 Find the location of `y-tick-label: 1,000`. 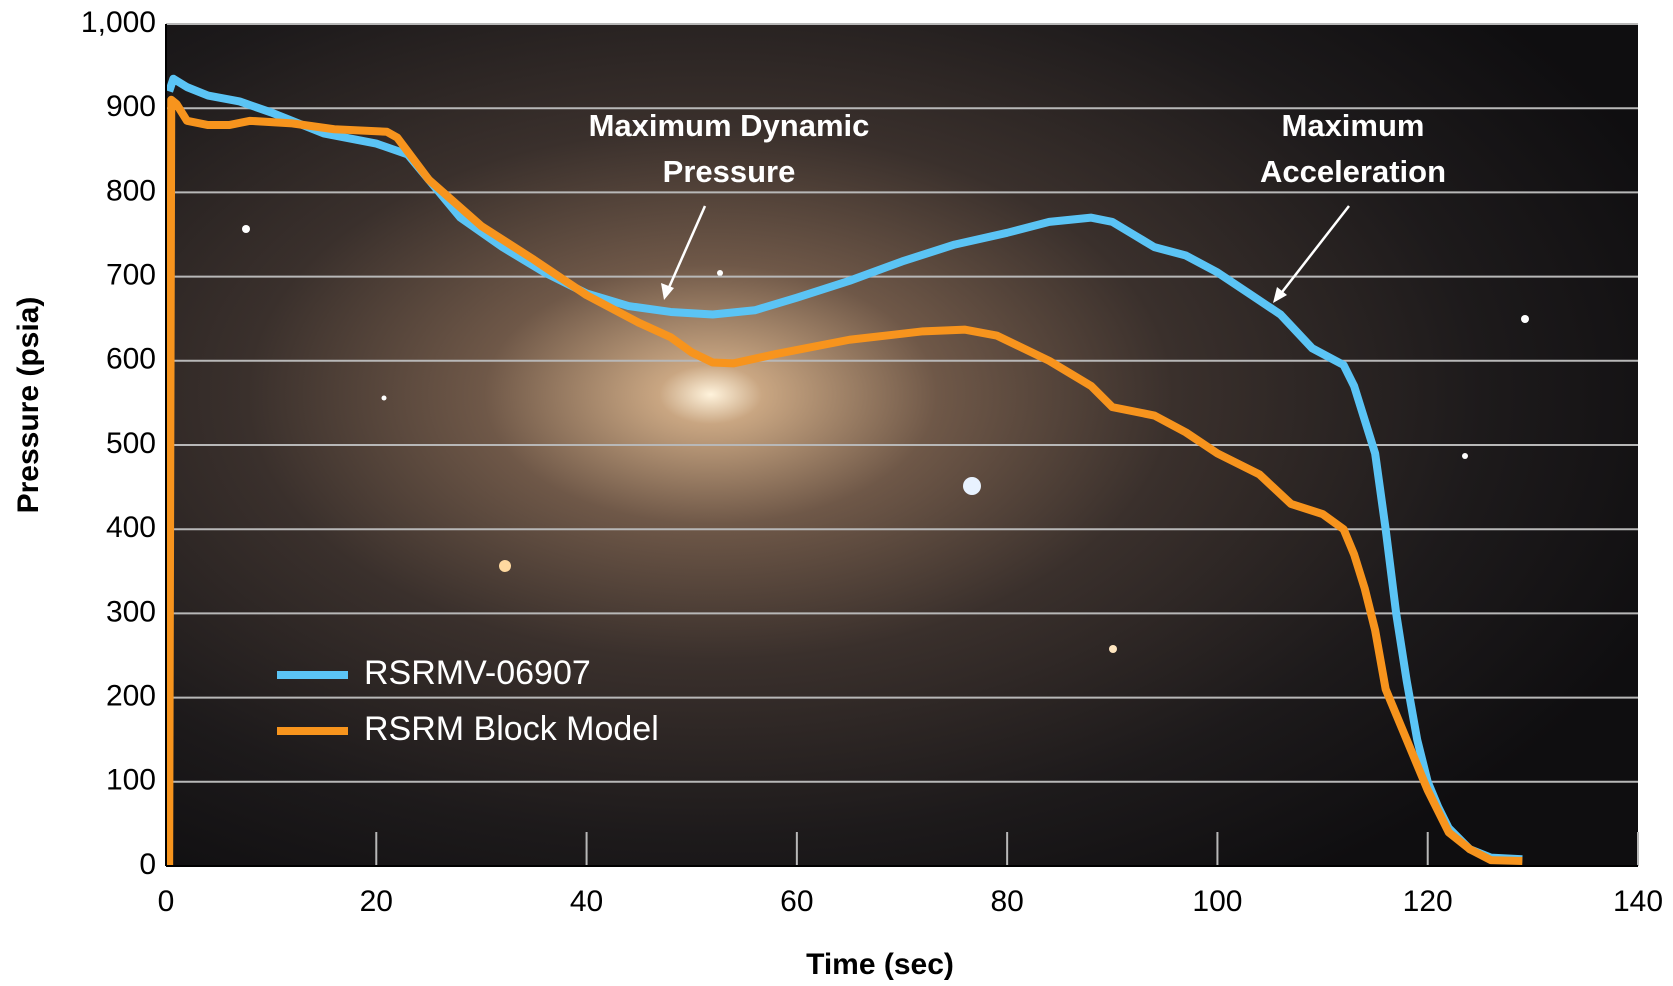

y-tick-label: 1,000 is located at coordinates (118, 22).